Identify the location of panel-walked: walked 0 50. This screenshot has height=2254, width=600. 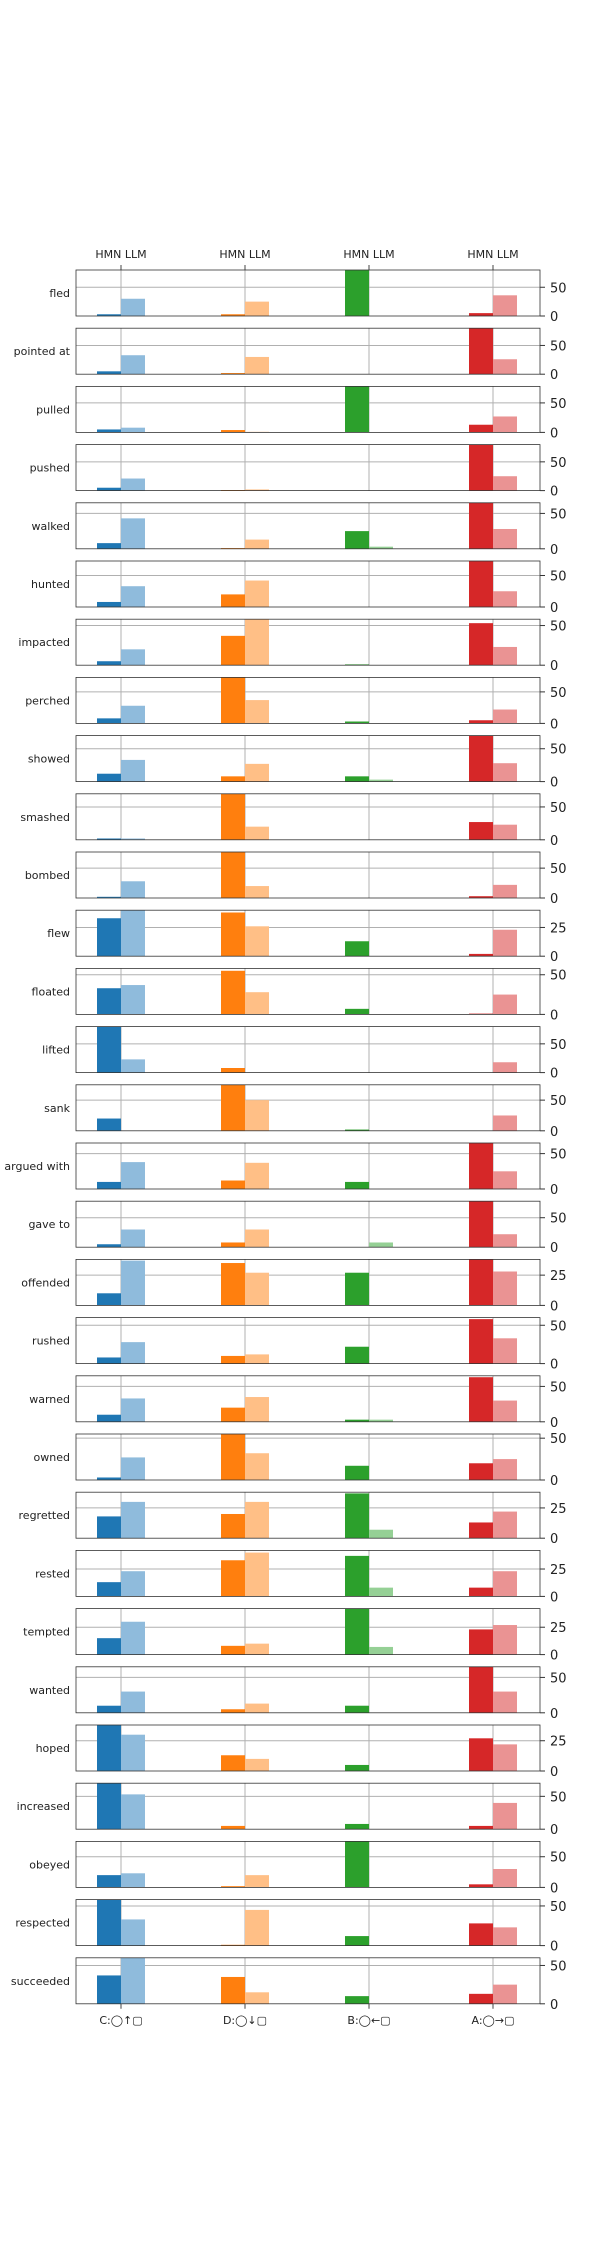
(299, 530).